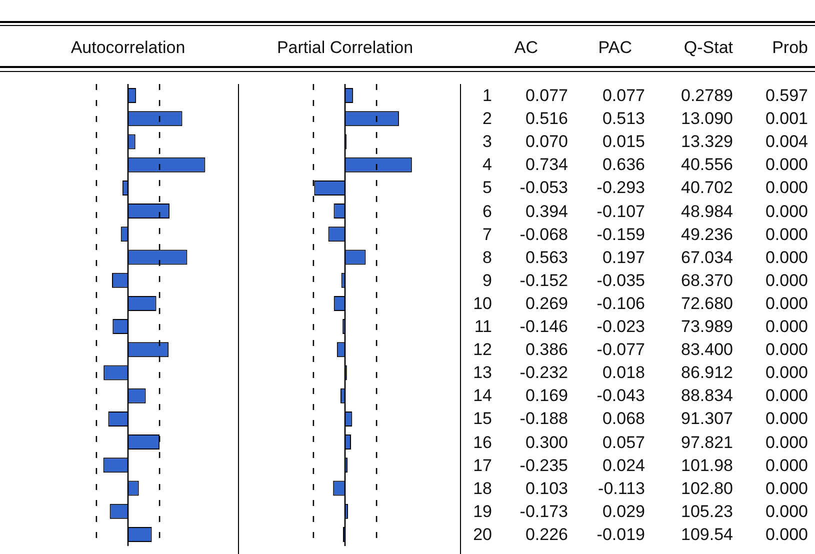 This screenshot has height=554, width=815. I want to click on text: 97.821, so click(707, 442).